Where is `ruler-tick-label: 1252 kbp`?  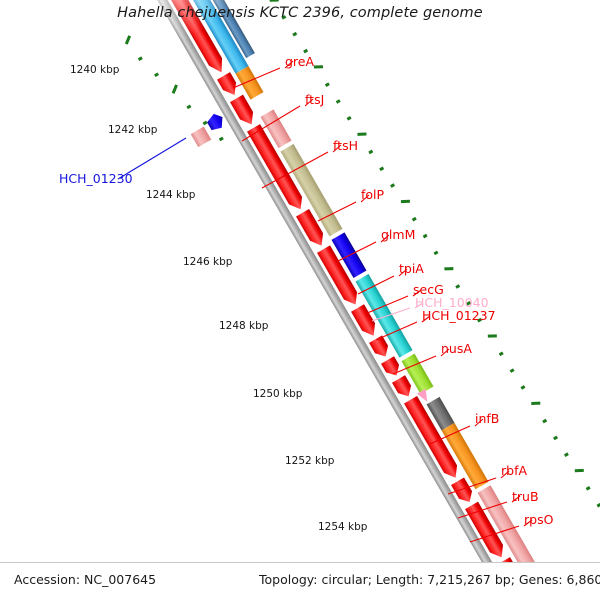 ruler-tick-label: 1252 kbp is located at coordinates (310, 461).